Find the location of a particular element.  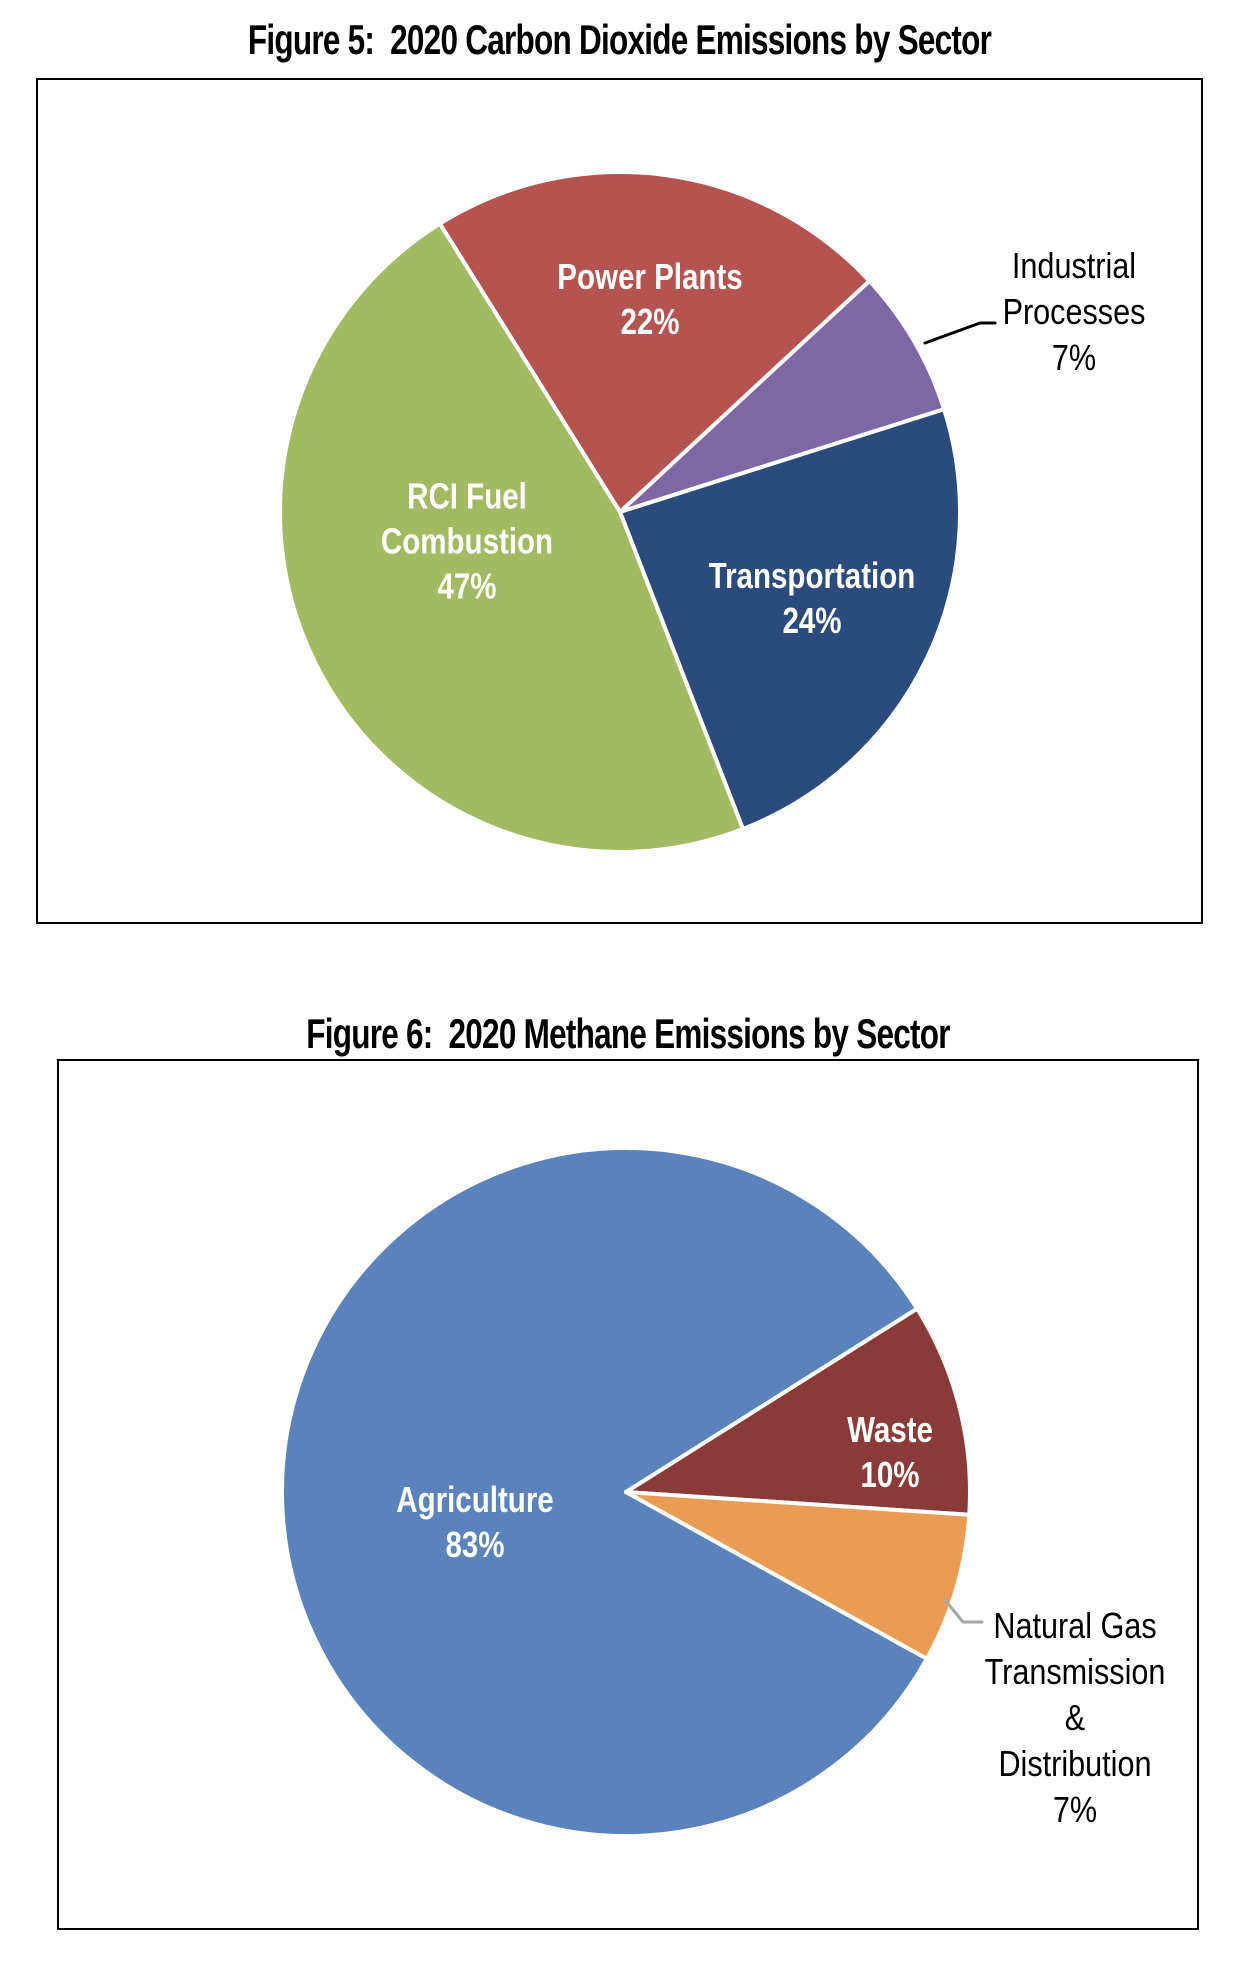

pie-slice-rci-fuel-combustion is located at coordinates (511, 537).